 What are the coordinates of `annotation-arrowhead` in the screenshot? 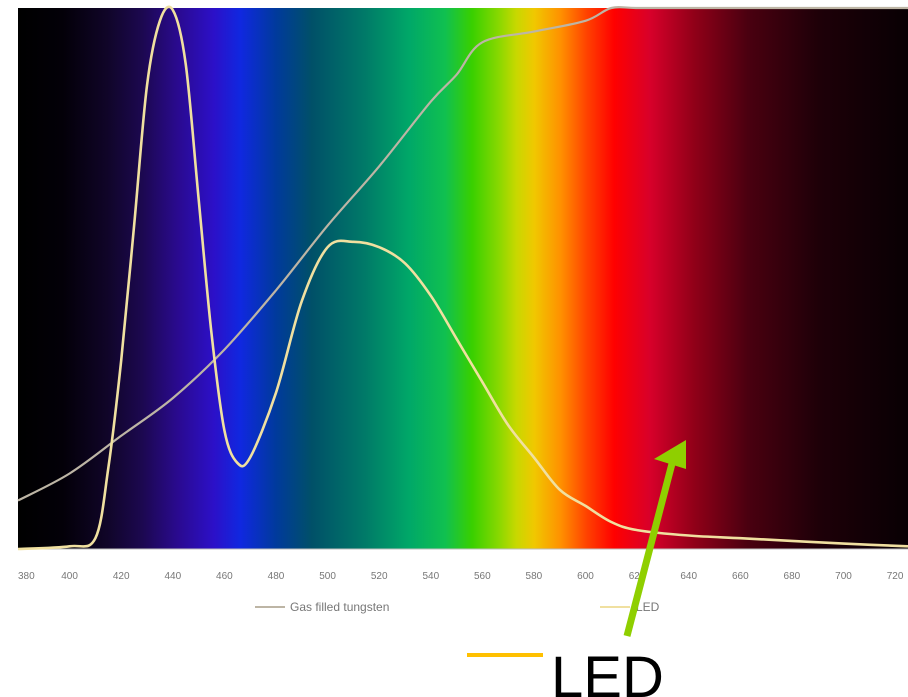 It's located at (670, 454).